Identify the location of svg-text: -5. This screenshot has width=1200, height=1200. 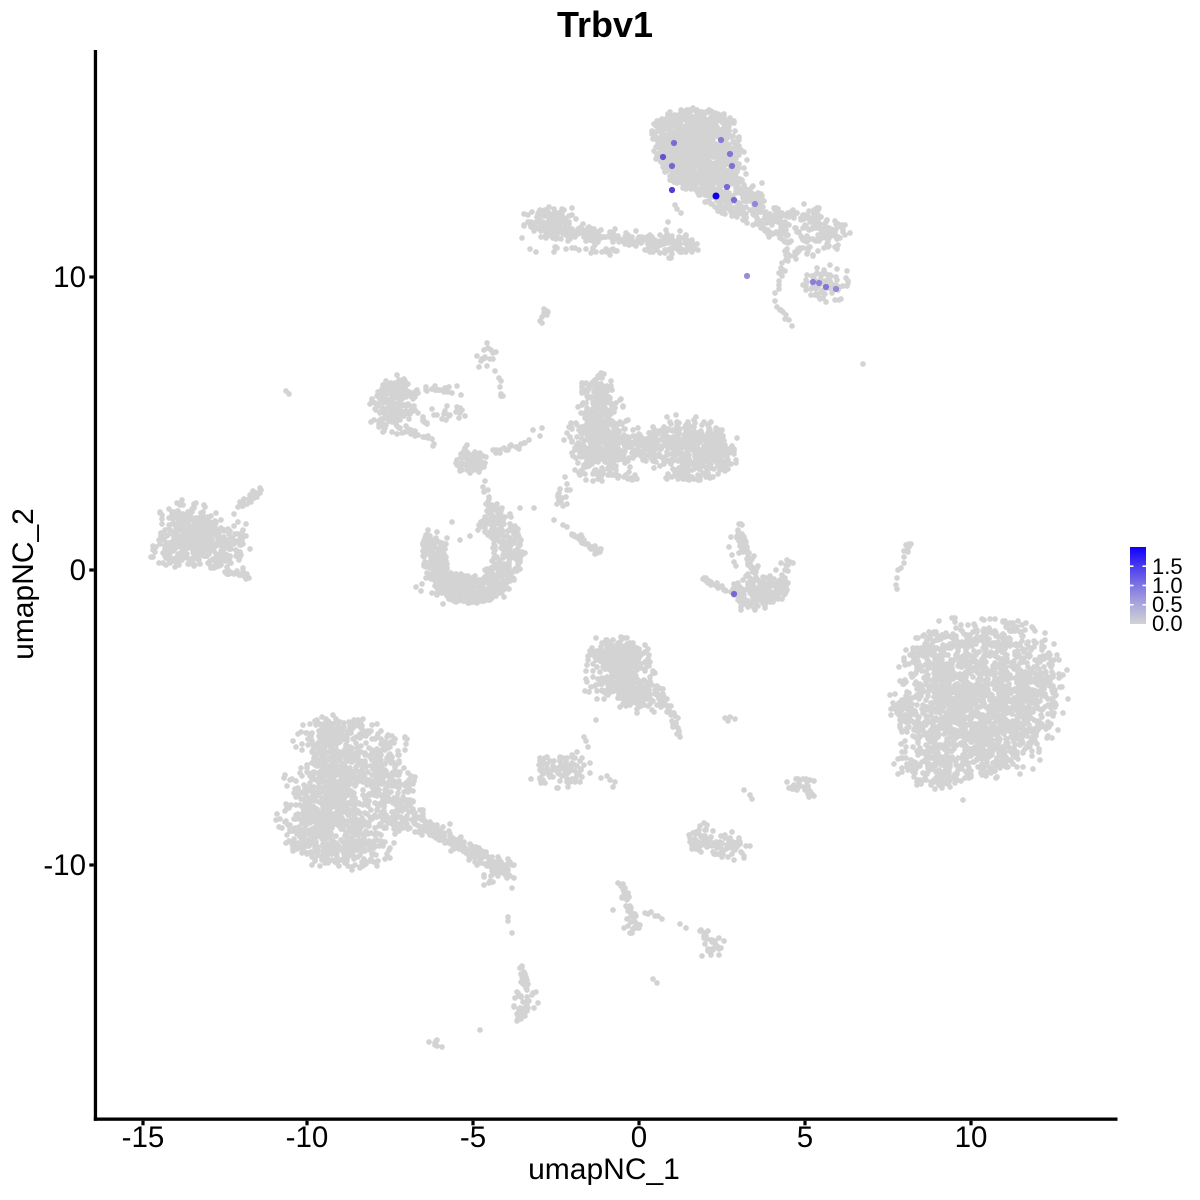
(473, 1137).